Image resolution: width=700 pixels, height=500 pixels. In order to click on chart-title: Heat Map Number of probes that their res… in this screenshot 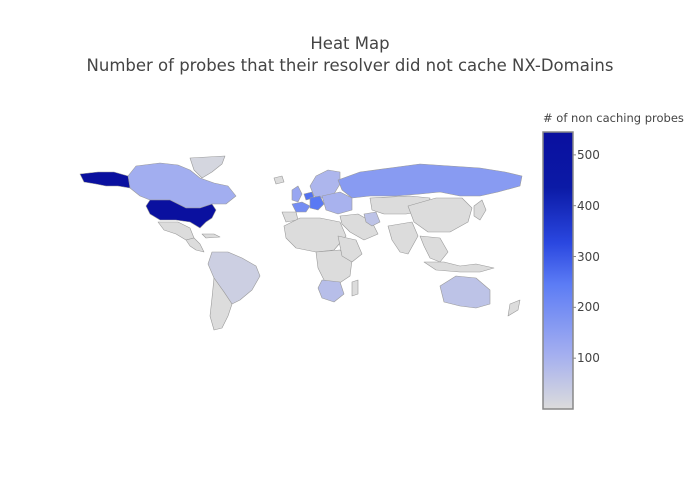, I will do `click(350, 55)`.